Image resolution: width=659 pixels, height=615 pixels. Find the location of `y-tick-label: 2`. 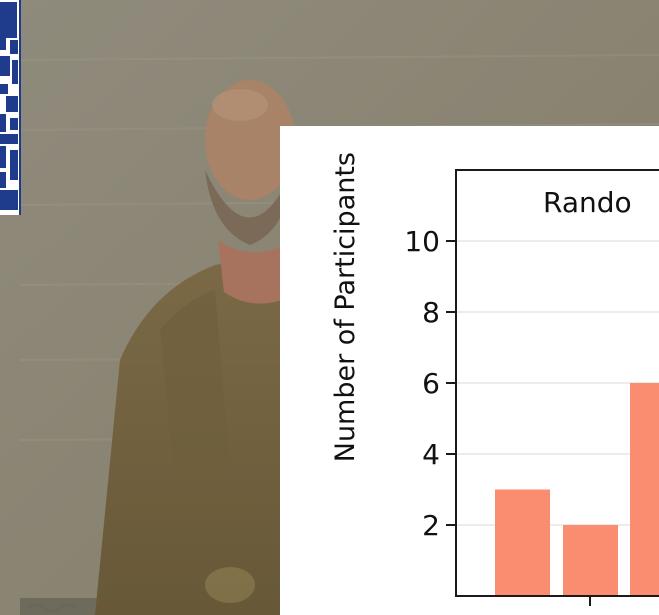

y-tick-label: 2 is located at coordinates (431, 525).